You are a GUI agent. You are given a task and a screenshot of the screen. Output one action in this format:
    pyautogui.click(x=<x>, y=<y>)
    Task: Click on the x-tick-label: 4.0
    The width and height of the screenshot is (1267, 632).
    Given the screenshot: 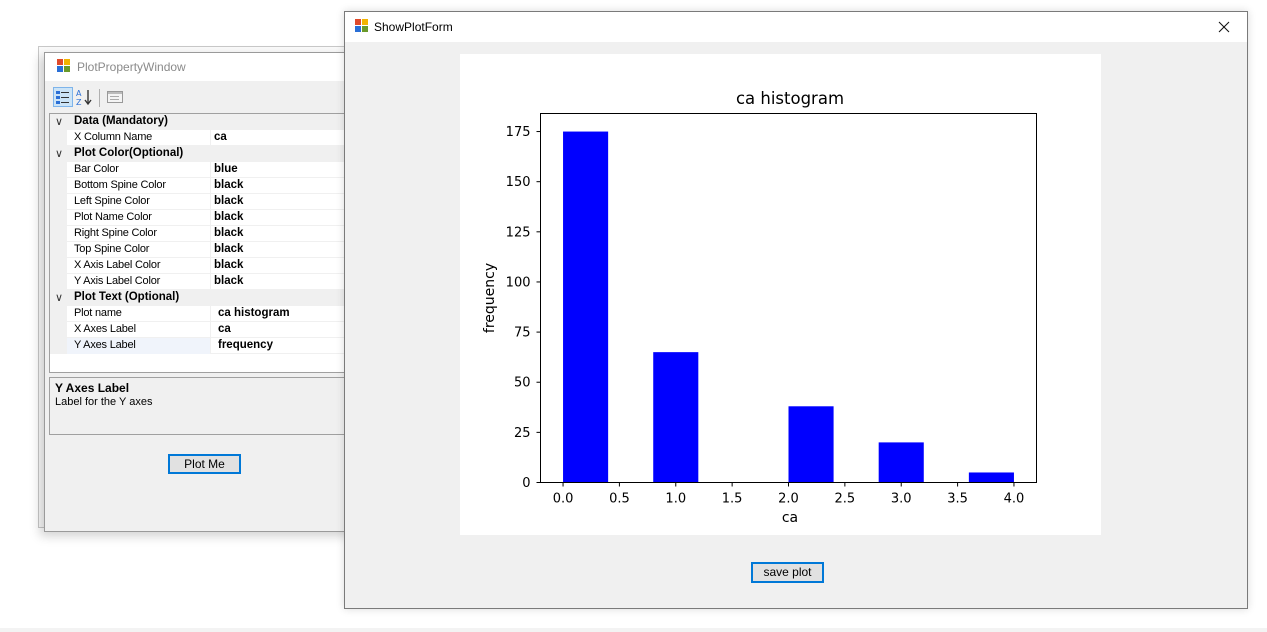 What is the action you would take?
    pyautogui.click(x=1014, y=499)
    